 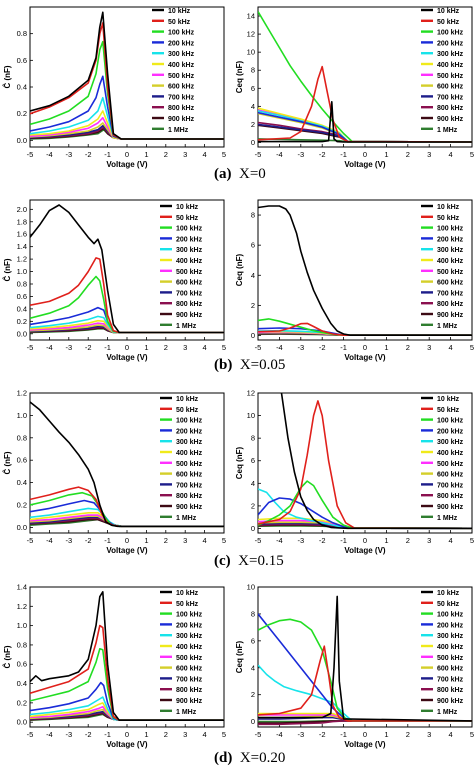 I want to click on y-tick-label: 1.8, so click(x=22, y=221).